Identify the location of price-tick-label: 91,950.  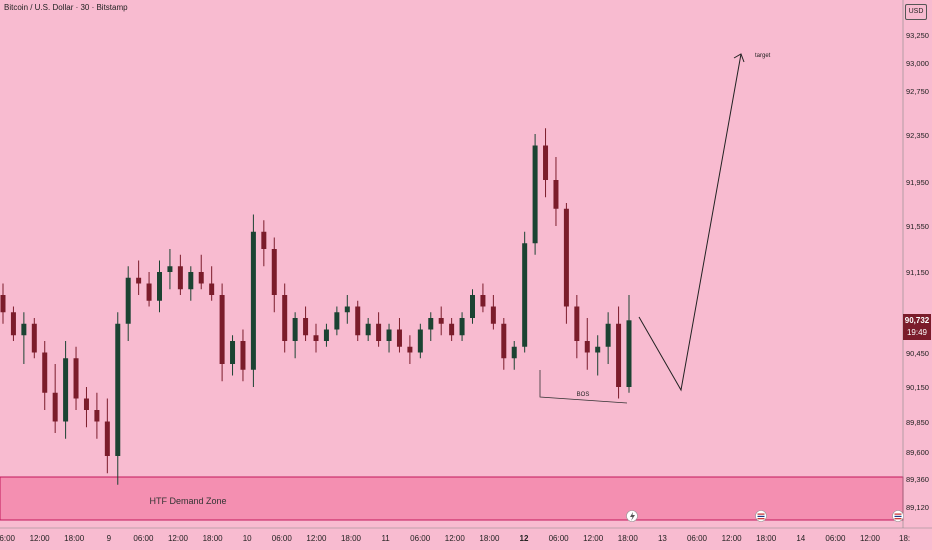
(917, 182).